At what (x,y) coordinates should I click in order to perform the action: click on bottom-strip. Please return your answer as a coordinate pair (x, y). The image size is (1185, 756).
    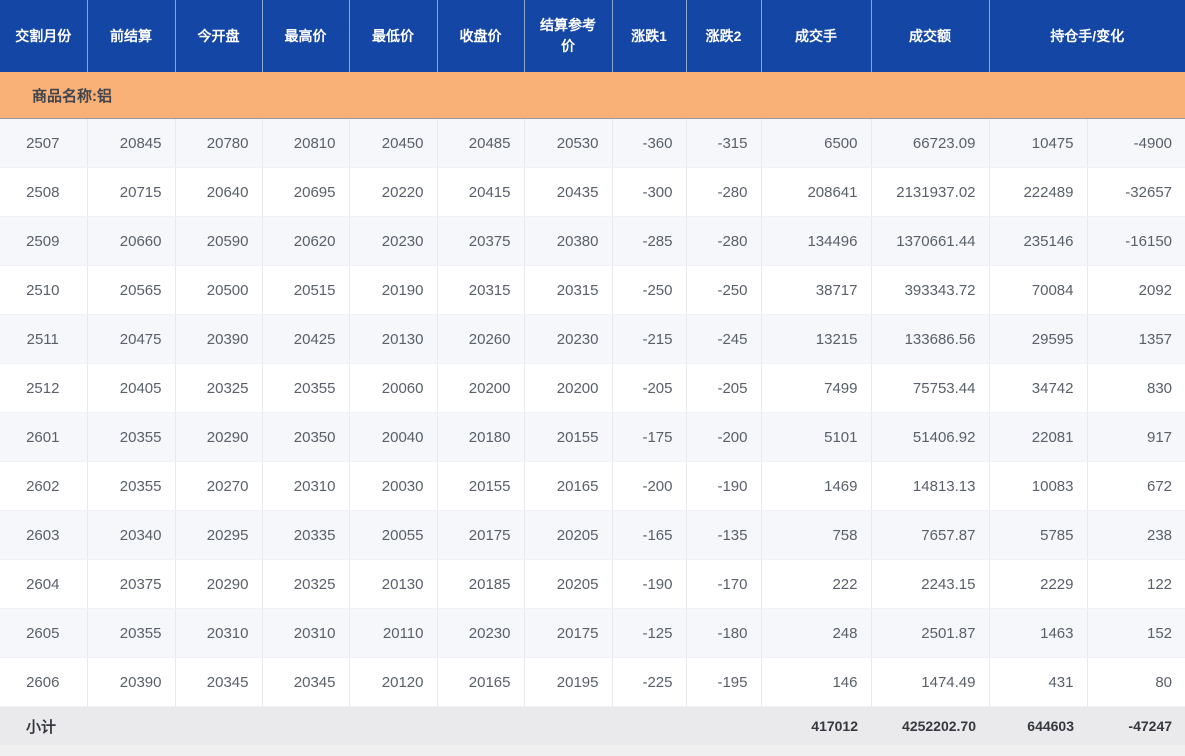
    Looking at the image, I should click on (592, 750).